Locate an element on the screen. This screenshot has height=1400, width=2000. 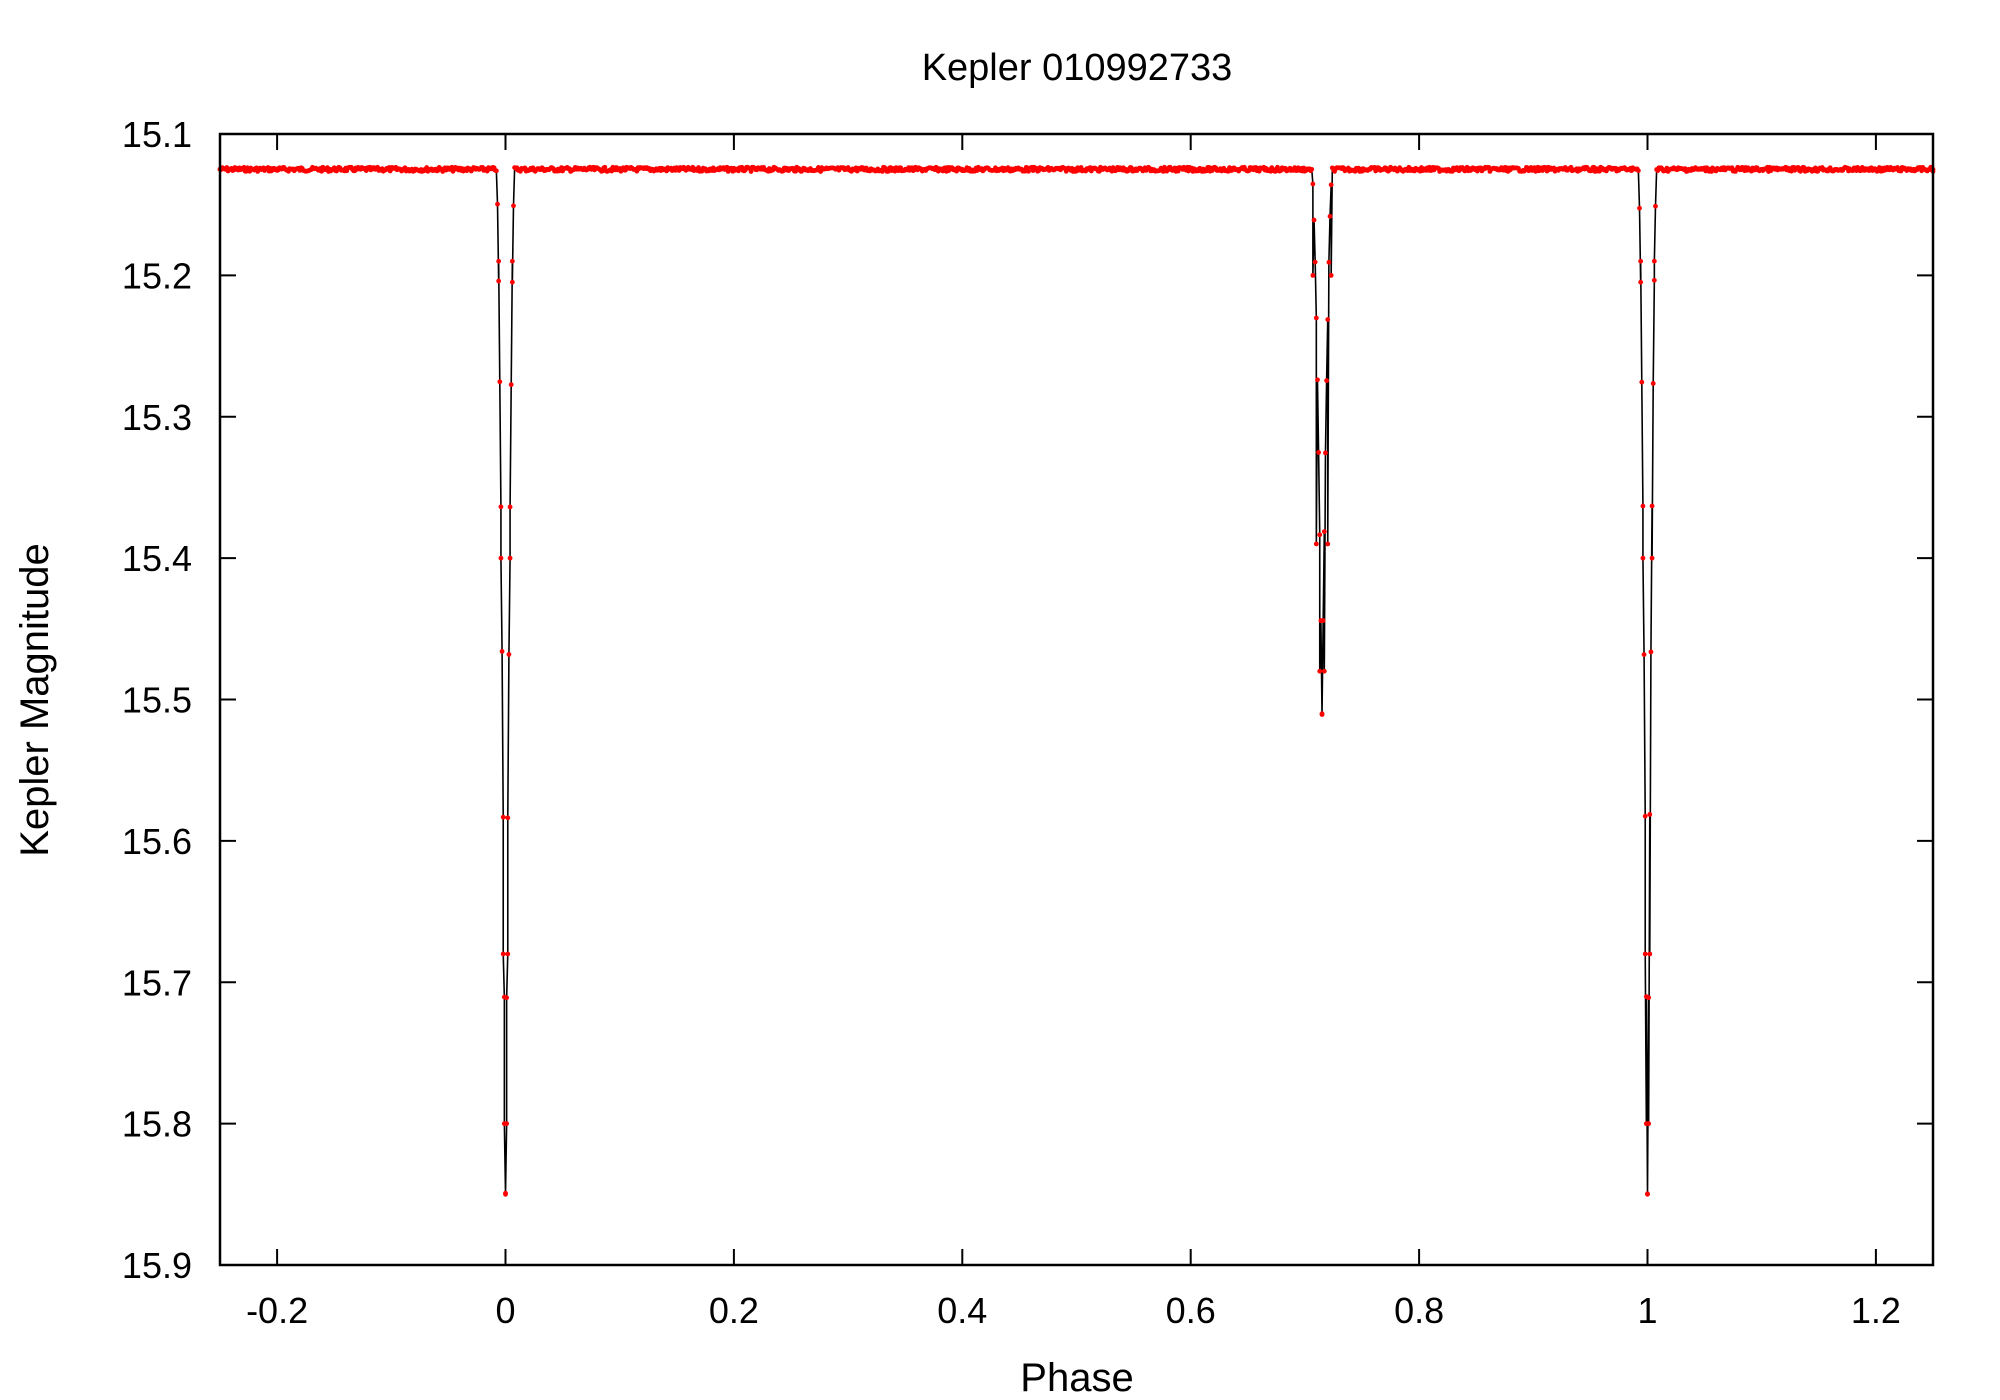
y-tick-label: 15.7 is located at coordinates (157, 982).